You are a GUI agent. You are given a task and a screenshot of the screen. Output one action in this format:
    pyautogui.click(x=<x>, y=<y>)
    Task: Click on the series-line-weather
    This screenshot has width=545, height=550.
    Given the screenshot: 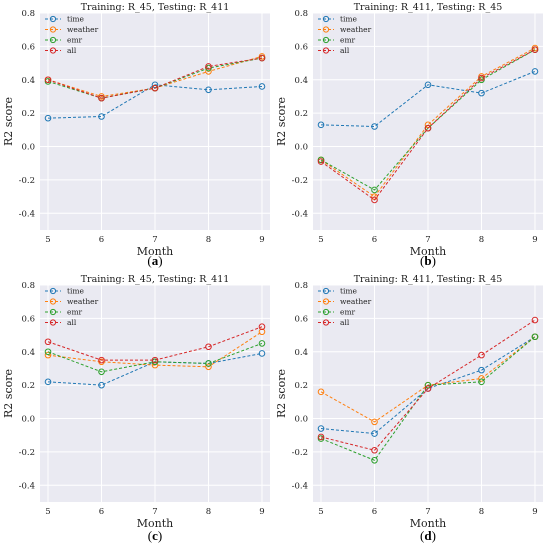 What is the action you would take?
    pyautogui.click(x=428, y=122)
    